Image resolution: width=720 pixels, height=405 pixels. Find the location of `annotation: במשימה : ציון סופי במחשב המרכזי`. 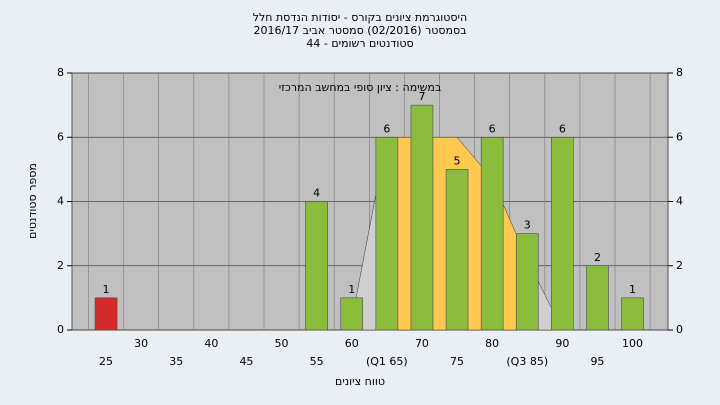

annotation: במשימה : ציון סופי במחשב המרכזי is located at coordinates (360, 87).